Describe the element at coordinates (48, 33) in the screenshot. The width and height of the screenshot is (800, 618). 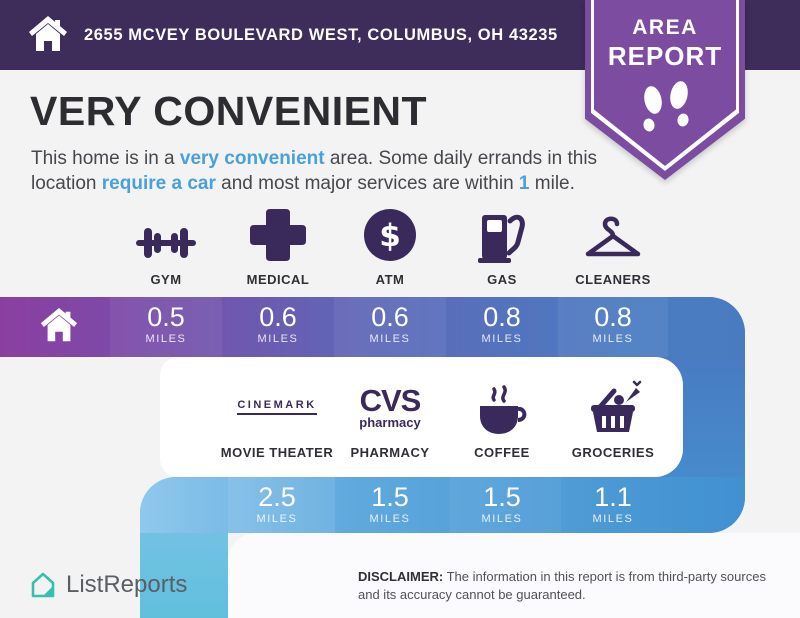
I see `home-icon` at that location.